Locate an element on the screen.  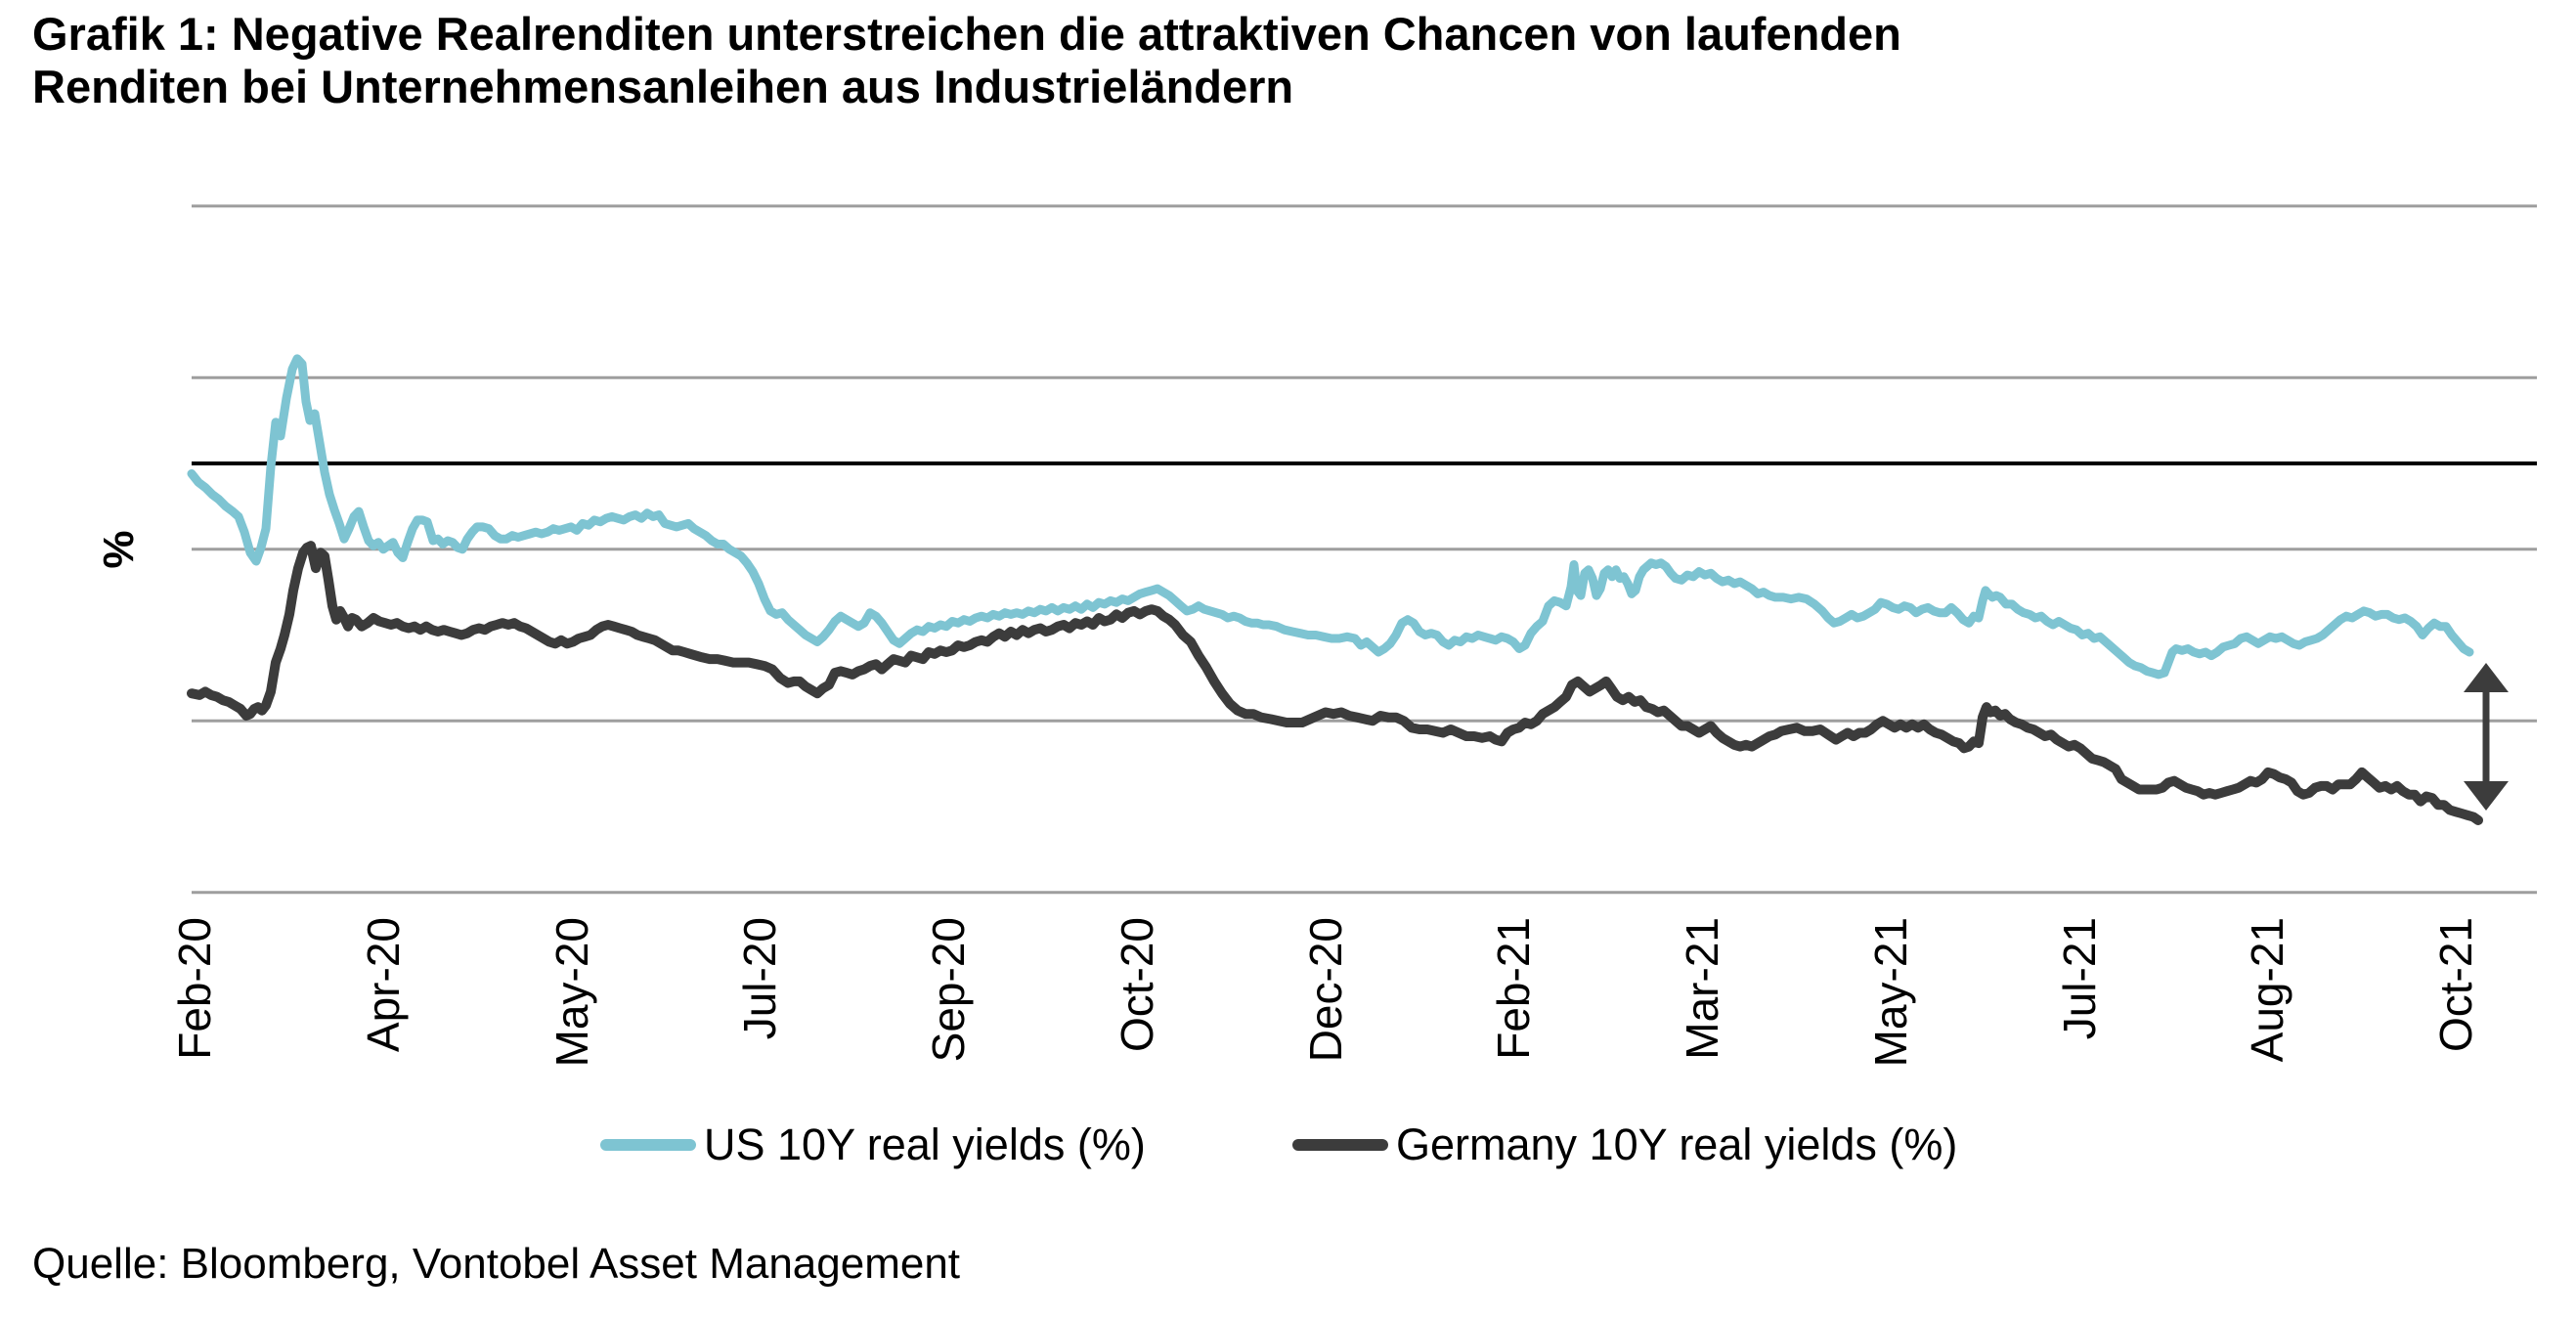
x-tick-label: Jul-21 is located at coordinates (2079, 978).